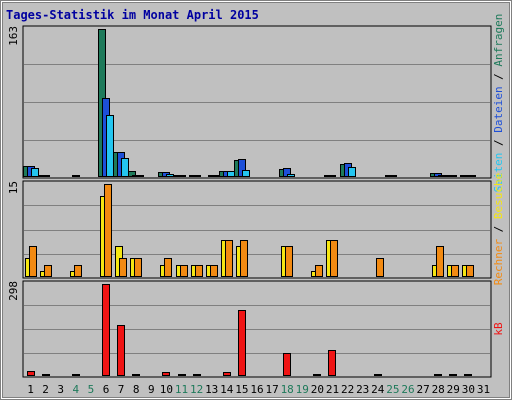 The image size is (512, 400). Describe the element at coordinates (302, 389) in the screenshot. I see `x-tick-label: 19` at that location.